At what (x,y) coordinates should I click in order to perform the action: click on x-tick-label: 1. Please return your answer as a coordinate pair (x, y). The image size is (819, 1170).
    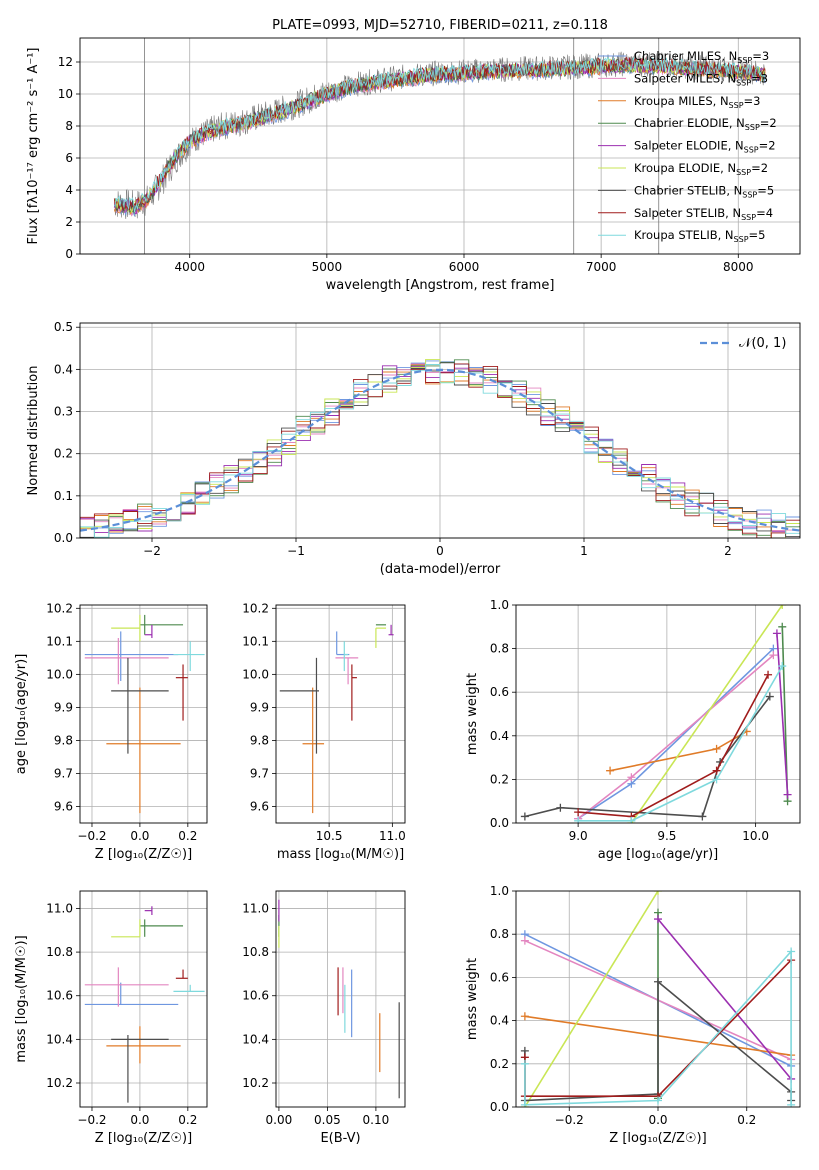
    Looking at the image, I should click on (584, 551).